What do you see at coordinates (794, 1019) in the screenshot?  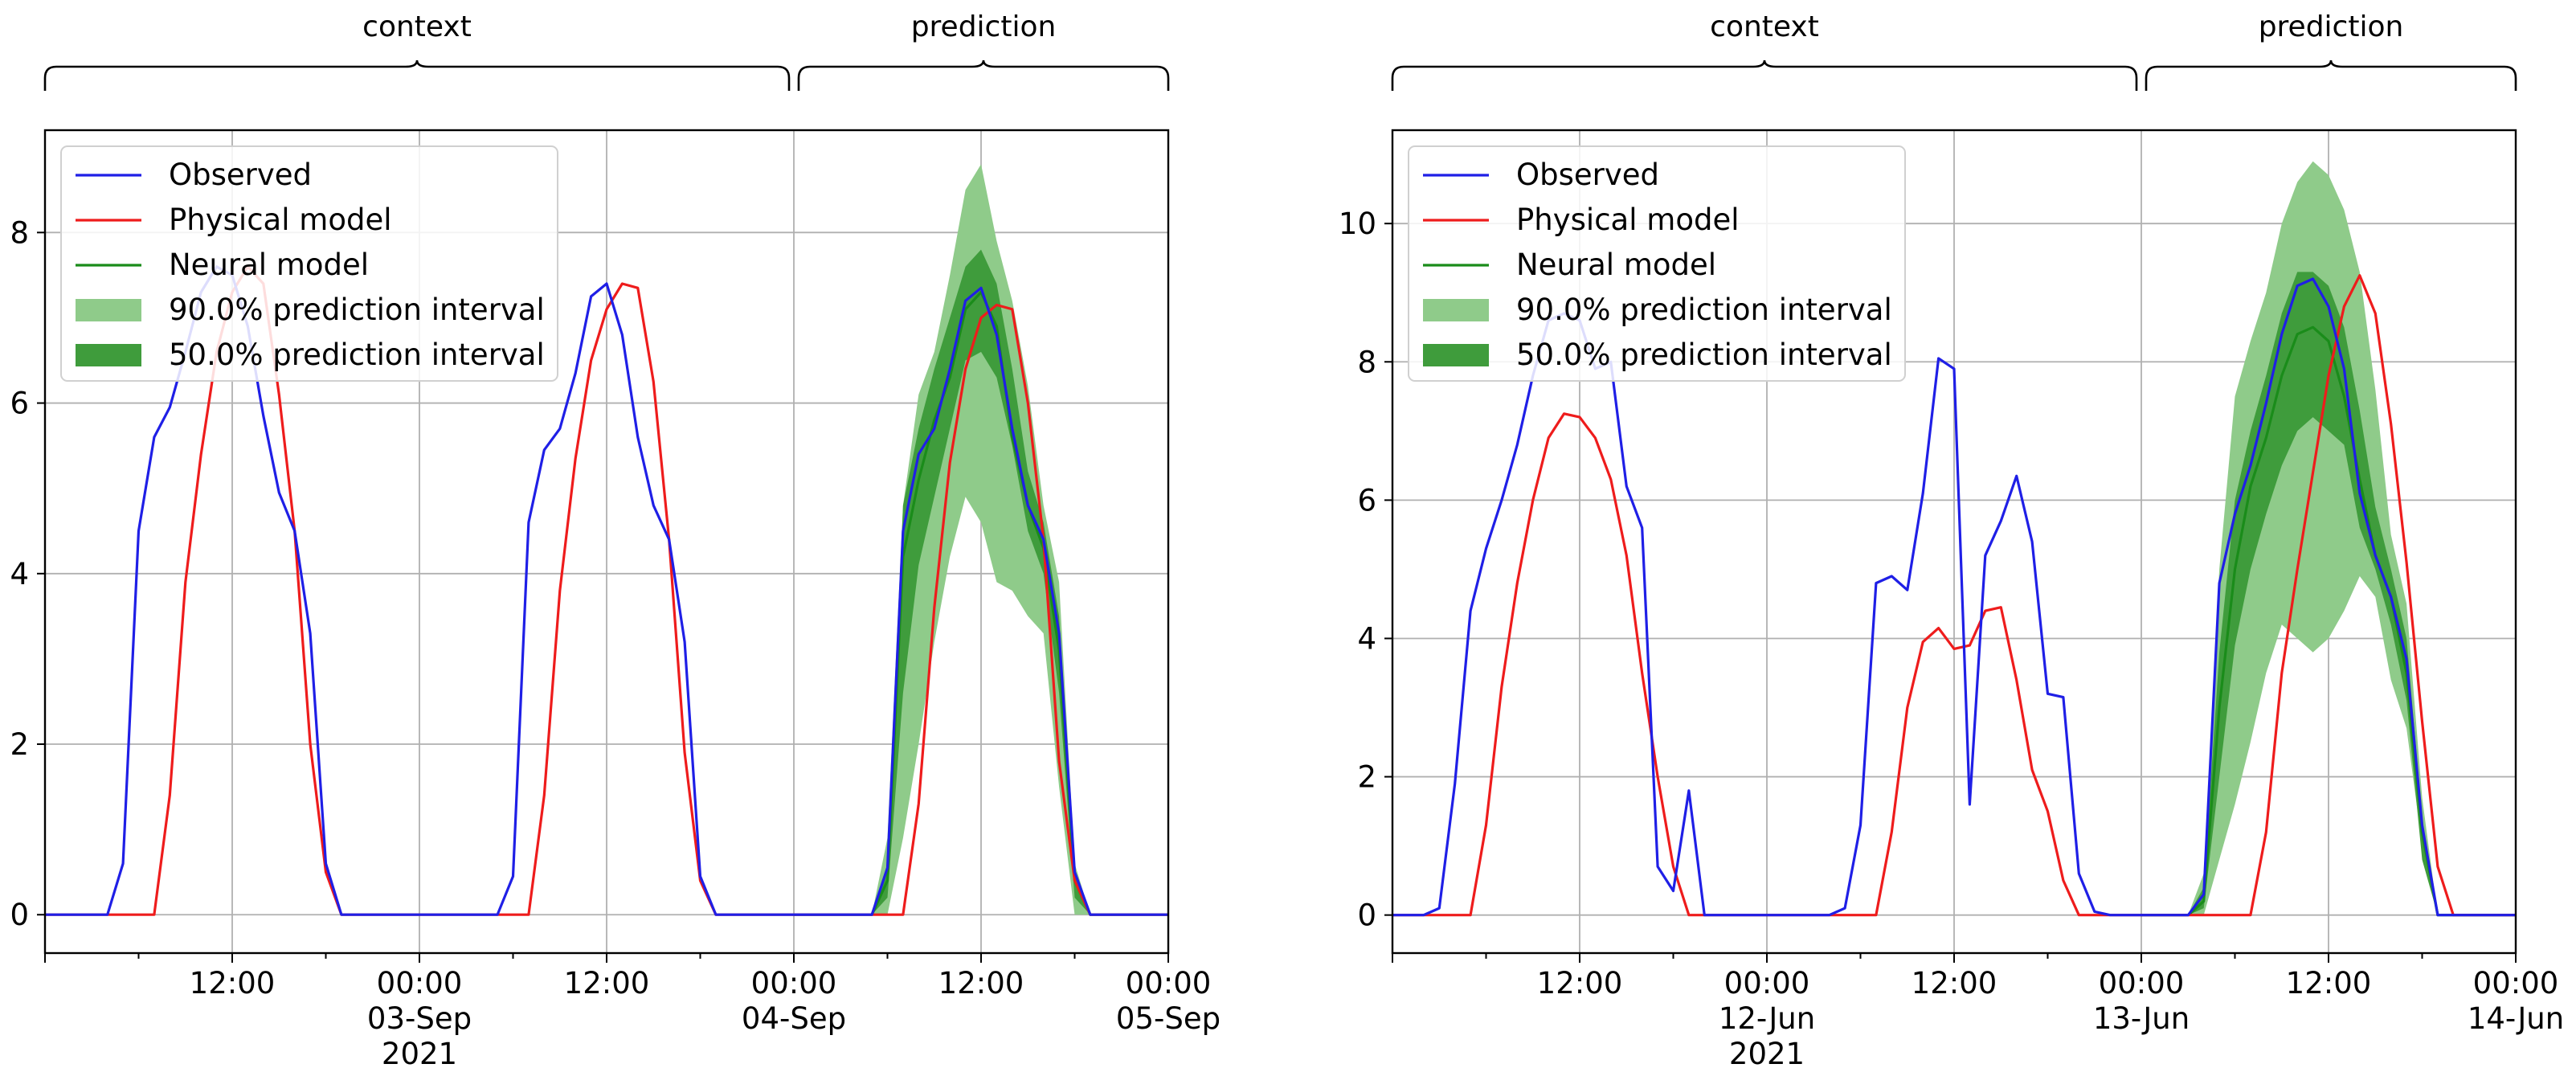 I see `x-tick-label: 04-Sep` at bounding box center [794, 1019].